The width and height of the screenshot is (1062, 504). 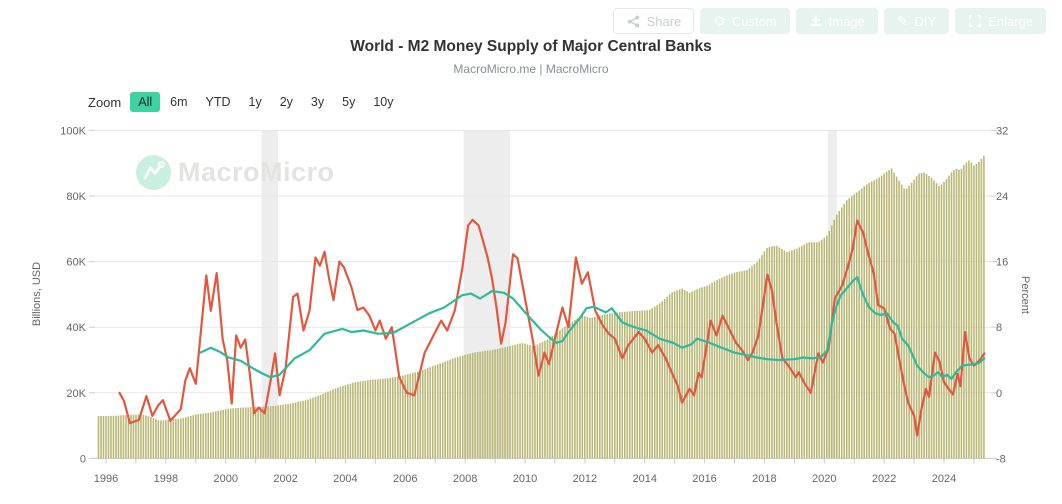 What do you see at coordinates (664, 21) in the screenshot?
I see `share-button-label: Share` at bounding box center [664, 21].